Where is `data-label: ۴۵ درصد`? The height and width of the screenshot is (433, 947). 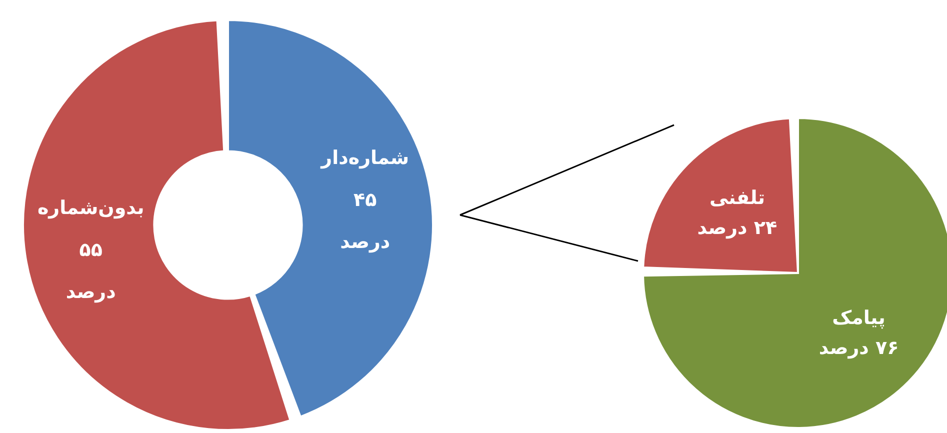
data-label: ۴۵ درصد is located at coordinates (365, 220).